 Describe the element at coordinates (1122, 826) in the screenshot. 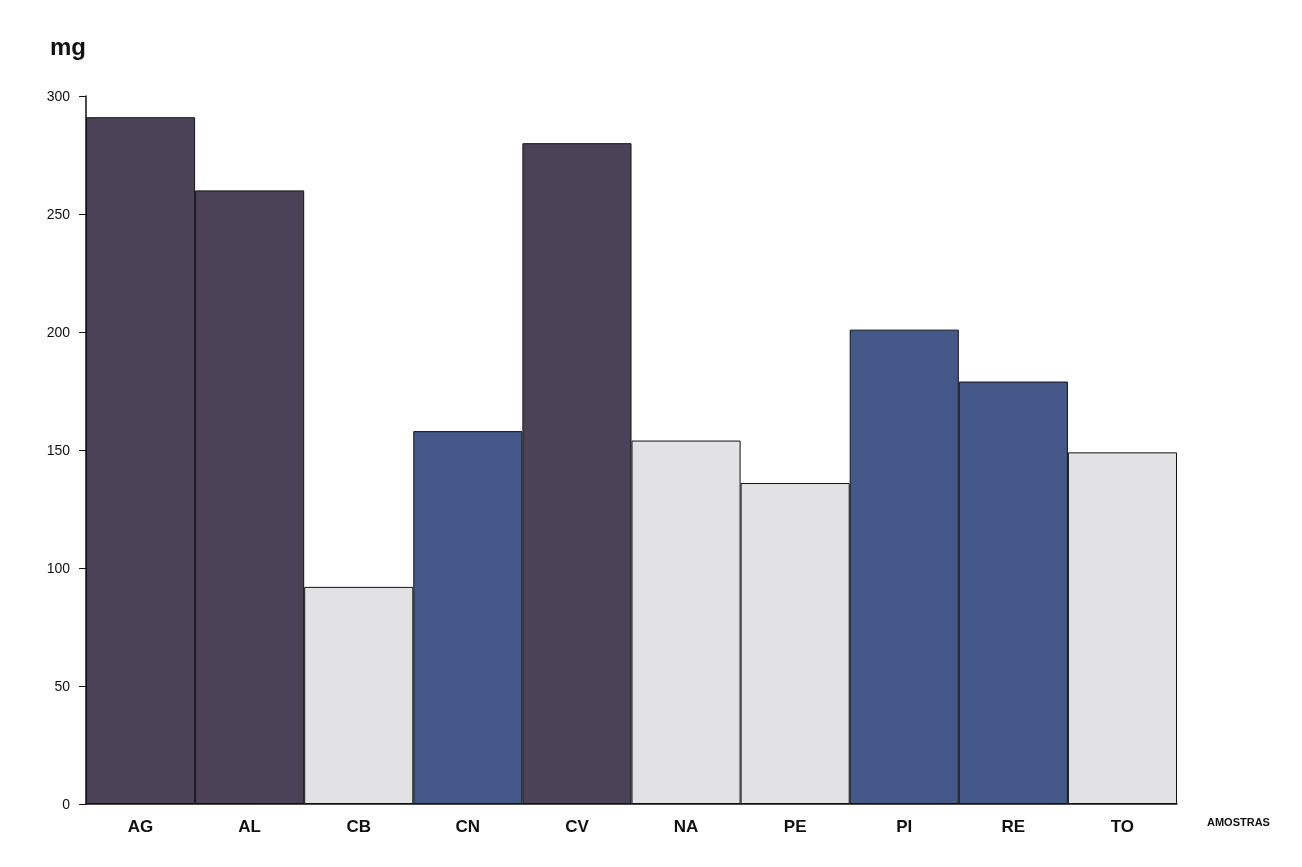

I see `x-tick-label: TO` at that location.